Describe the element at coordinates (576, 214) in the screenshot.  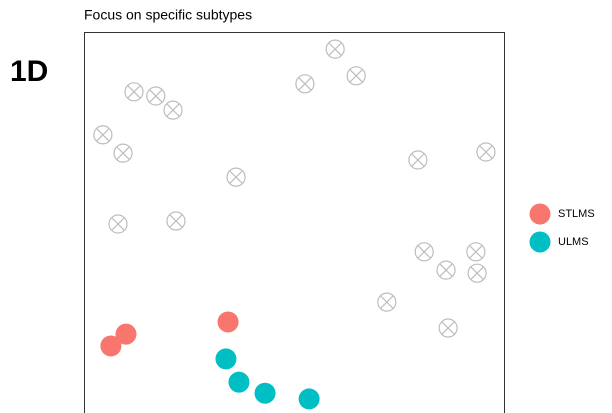
I see `legend-label: STLMS` at that location.